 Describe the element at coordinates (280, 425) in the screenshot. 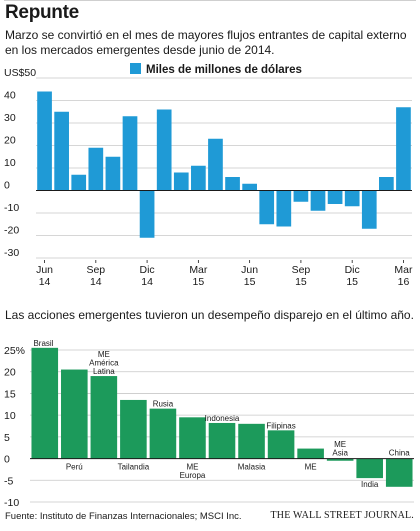

I see `bar-label: Filipinas` at that location.